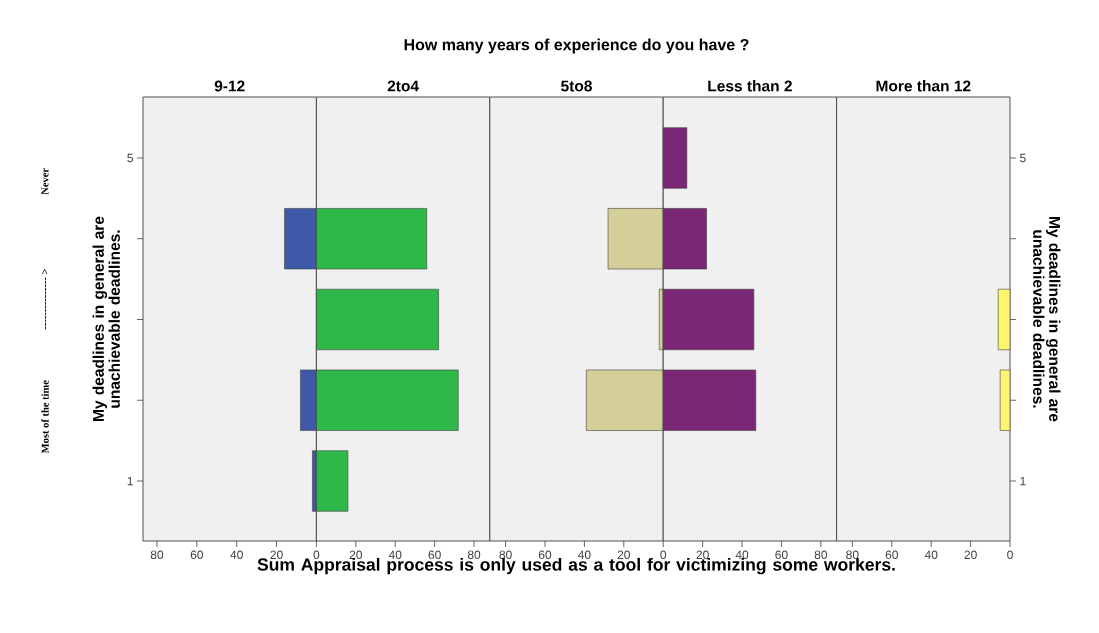 The image size is (1099, 633). I want to click on text: Never, so click(45, 181).